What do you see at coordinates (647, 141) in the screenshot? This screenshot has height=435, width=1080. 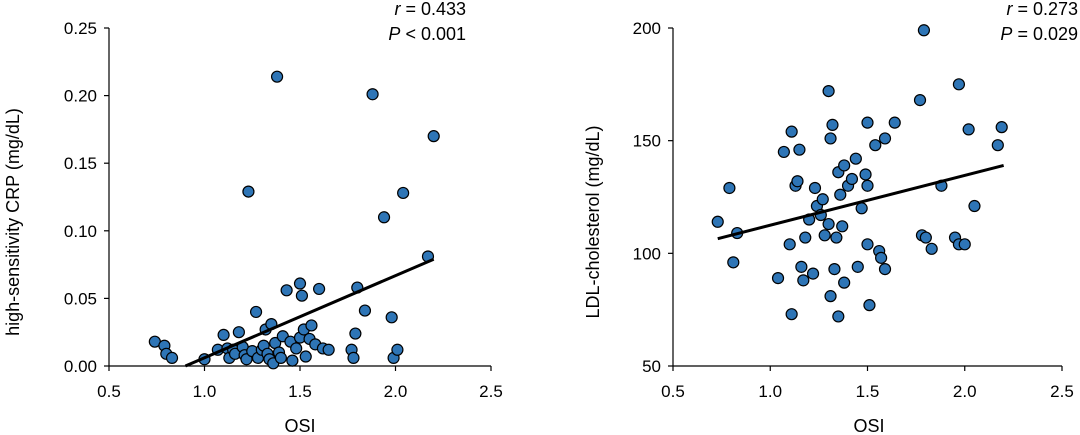 I see `ldl-y-tick-label: 150` at bounding box center [647, 141].